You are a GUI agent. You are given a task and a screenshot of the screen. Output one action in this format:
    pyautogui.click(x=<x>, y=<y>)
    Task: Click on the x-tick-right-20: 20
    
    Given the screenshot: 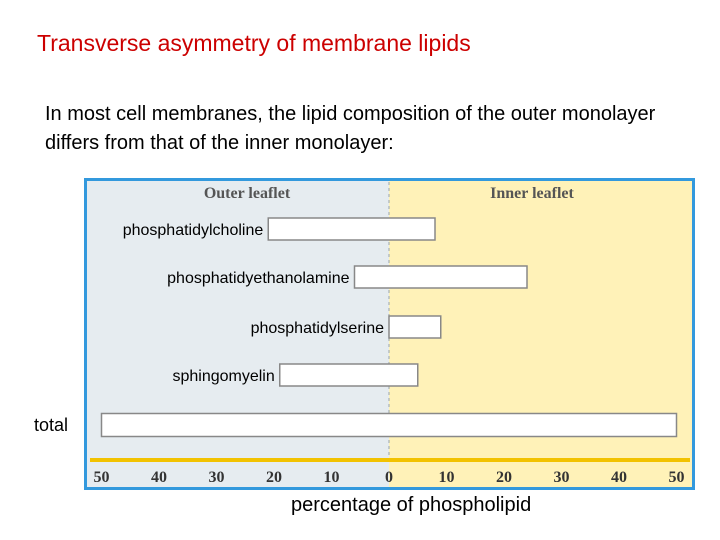 What is the action you would take?
    pyautogui.click(x=504, y=477)
    